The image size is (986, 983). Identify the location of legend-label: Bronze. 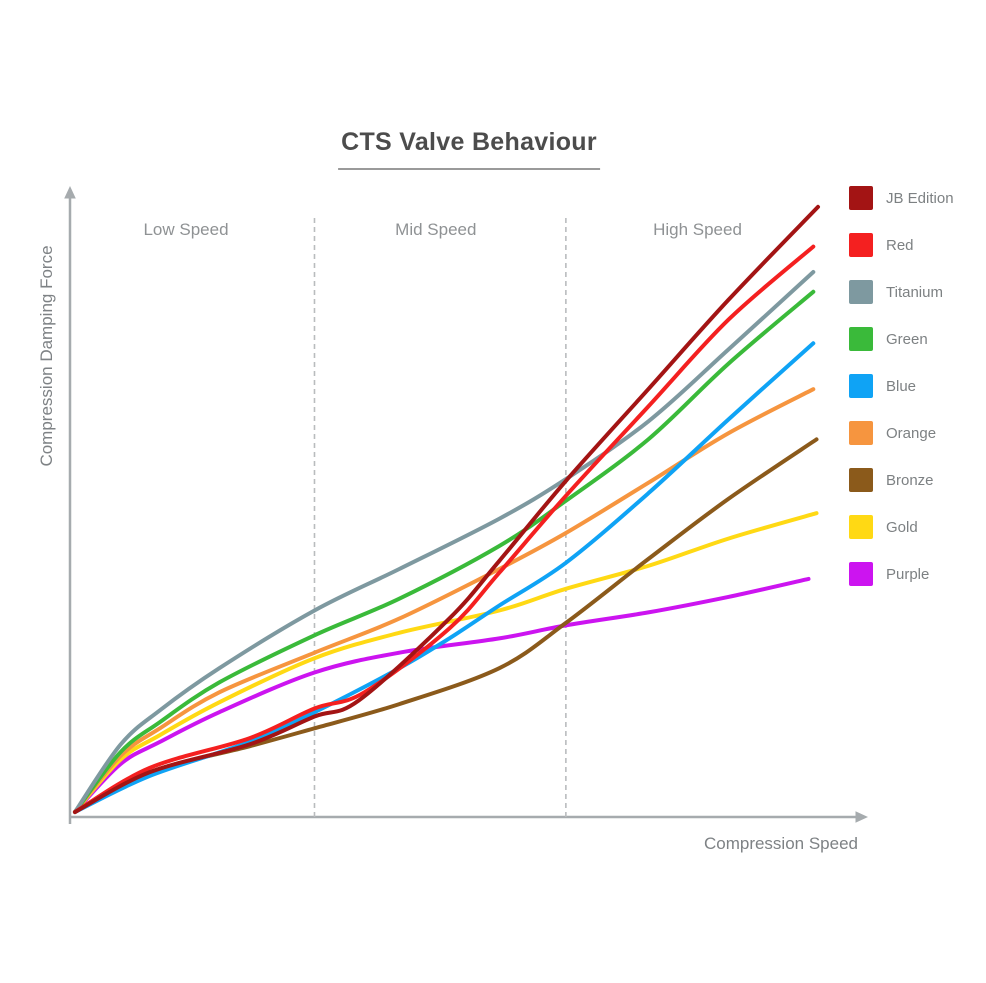
(910, 480).